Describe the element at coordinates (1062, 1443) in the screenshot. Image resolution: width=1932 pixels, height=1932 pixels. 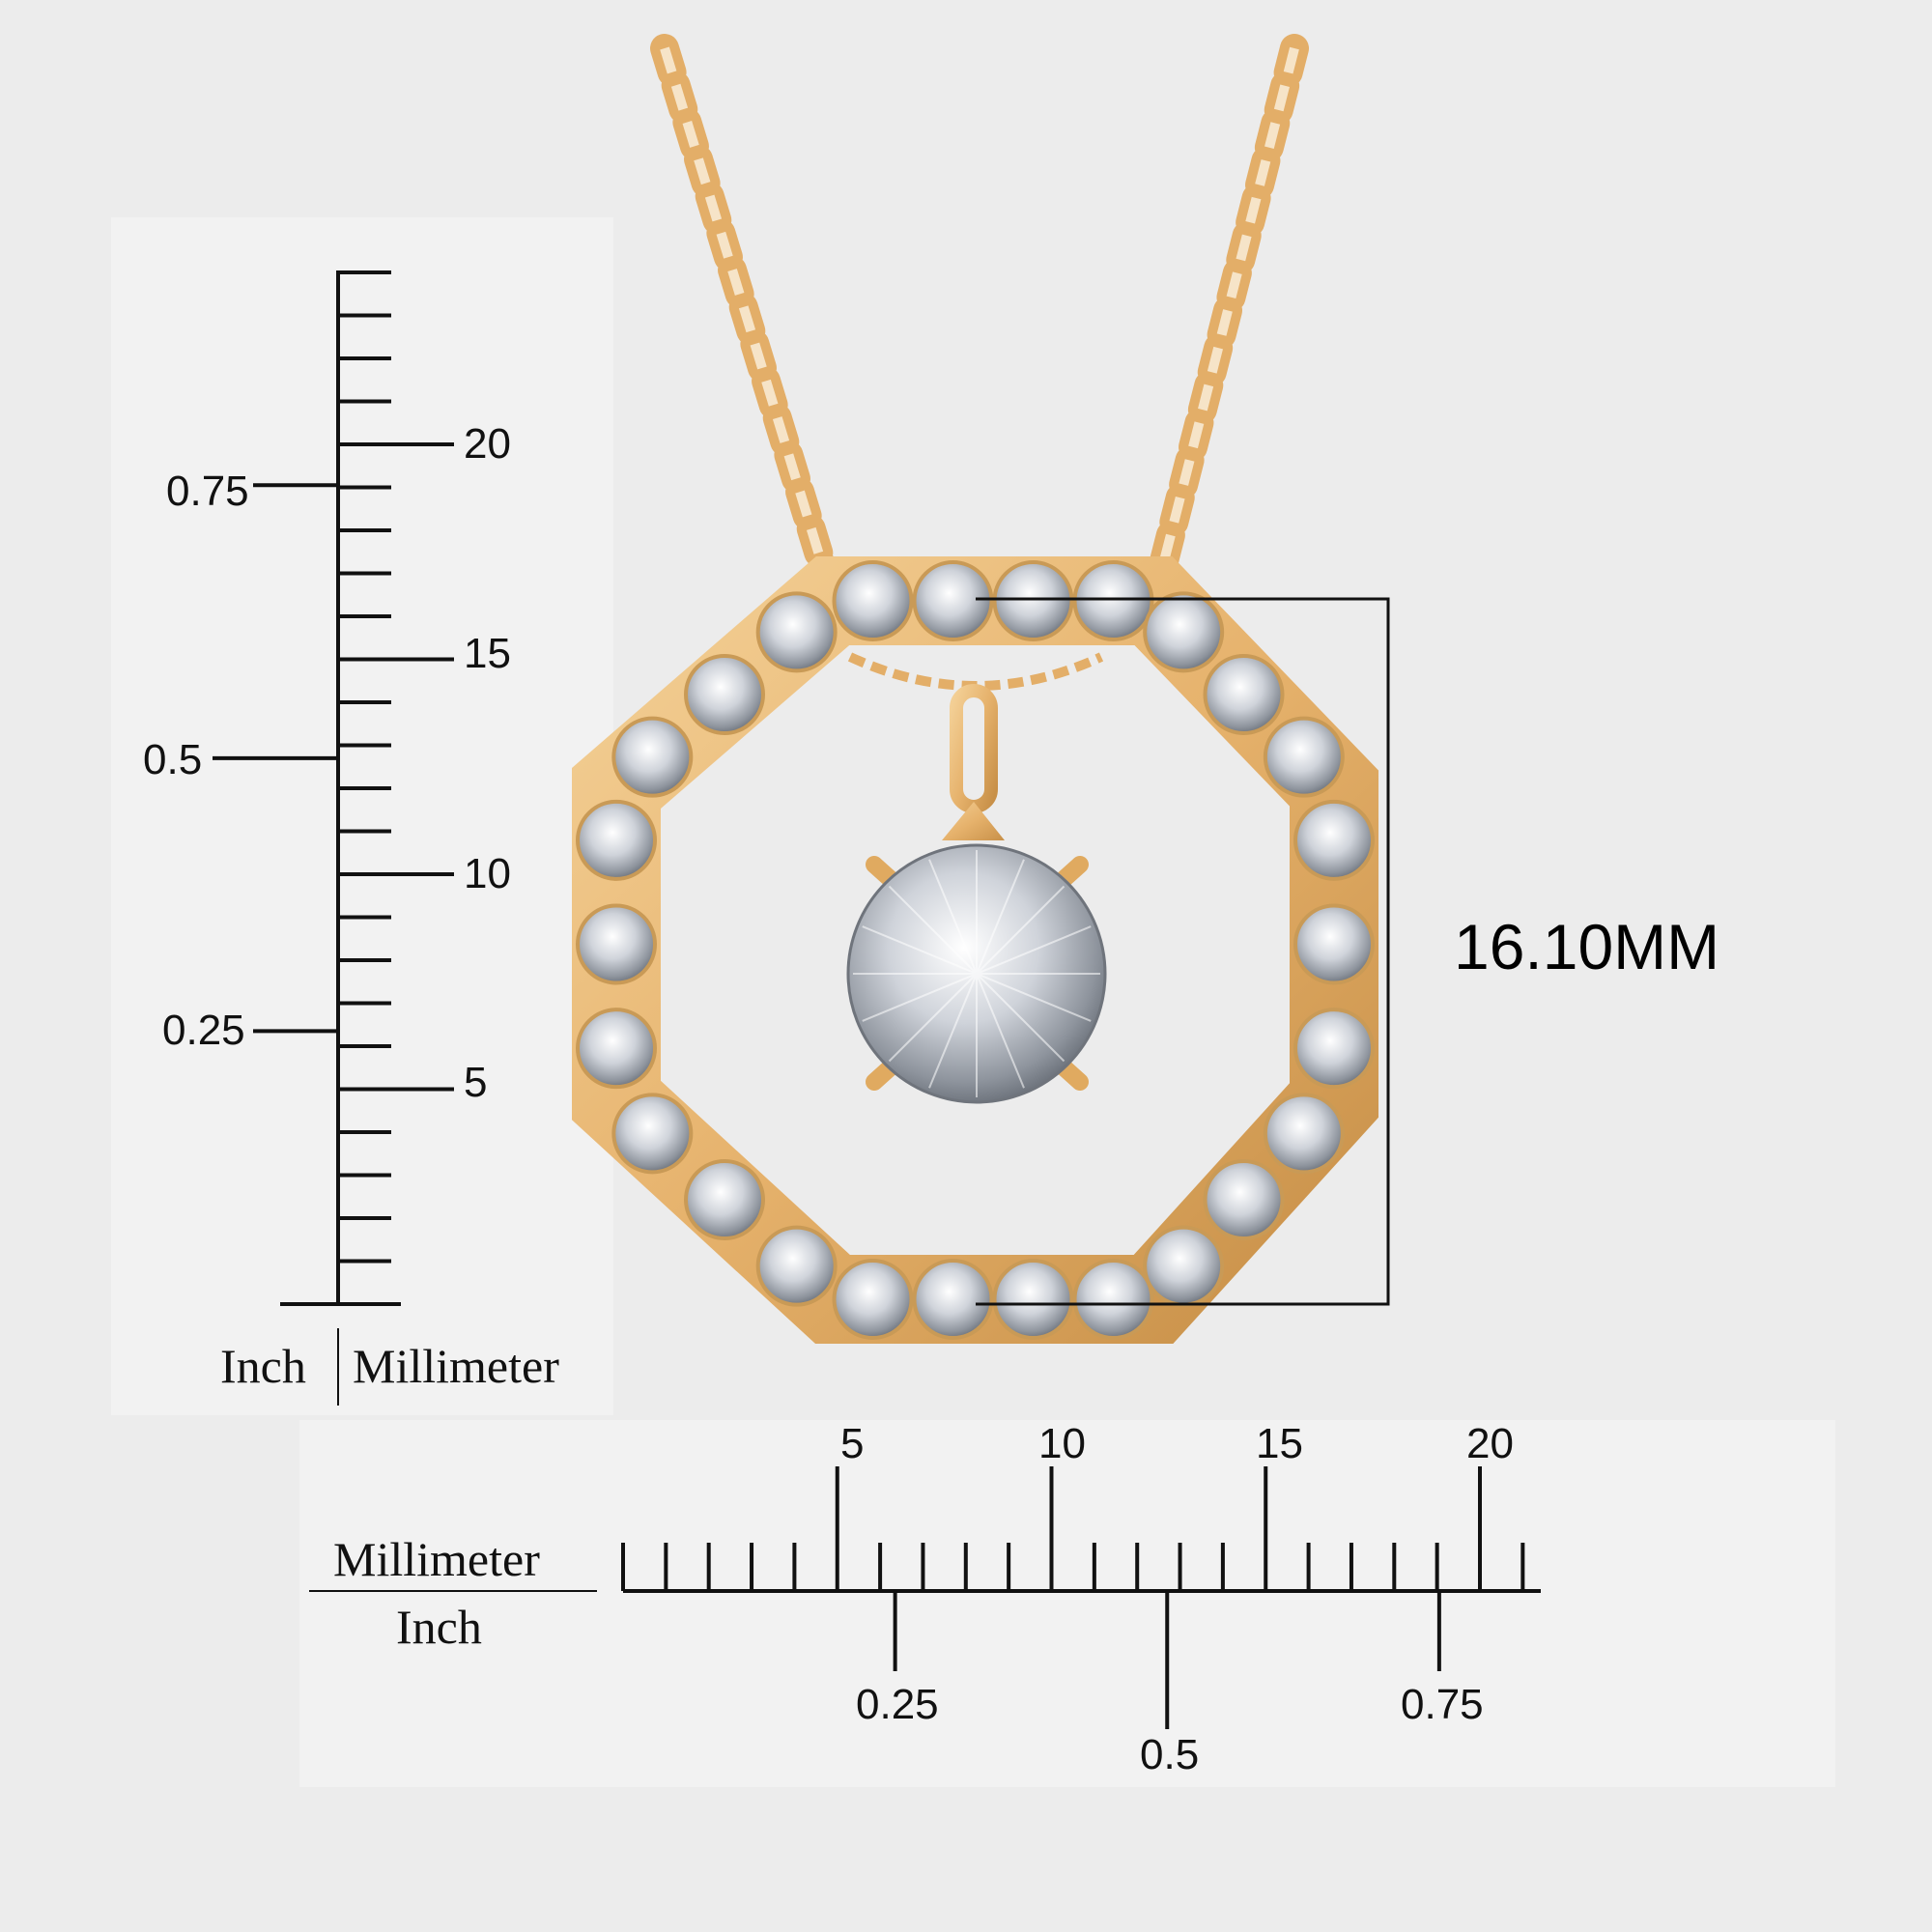
I see `hruler-mm-label-10: 10` at that location.